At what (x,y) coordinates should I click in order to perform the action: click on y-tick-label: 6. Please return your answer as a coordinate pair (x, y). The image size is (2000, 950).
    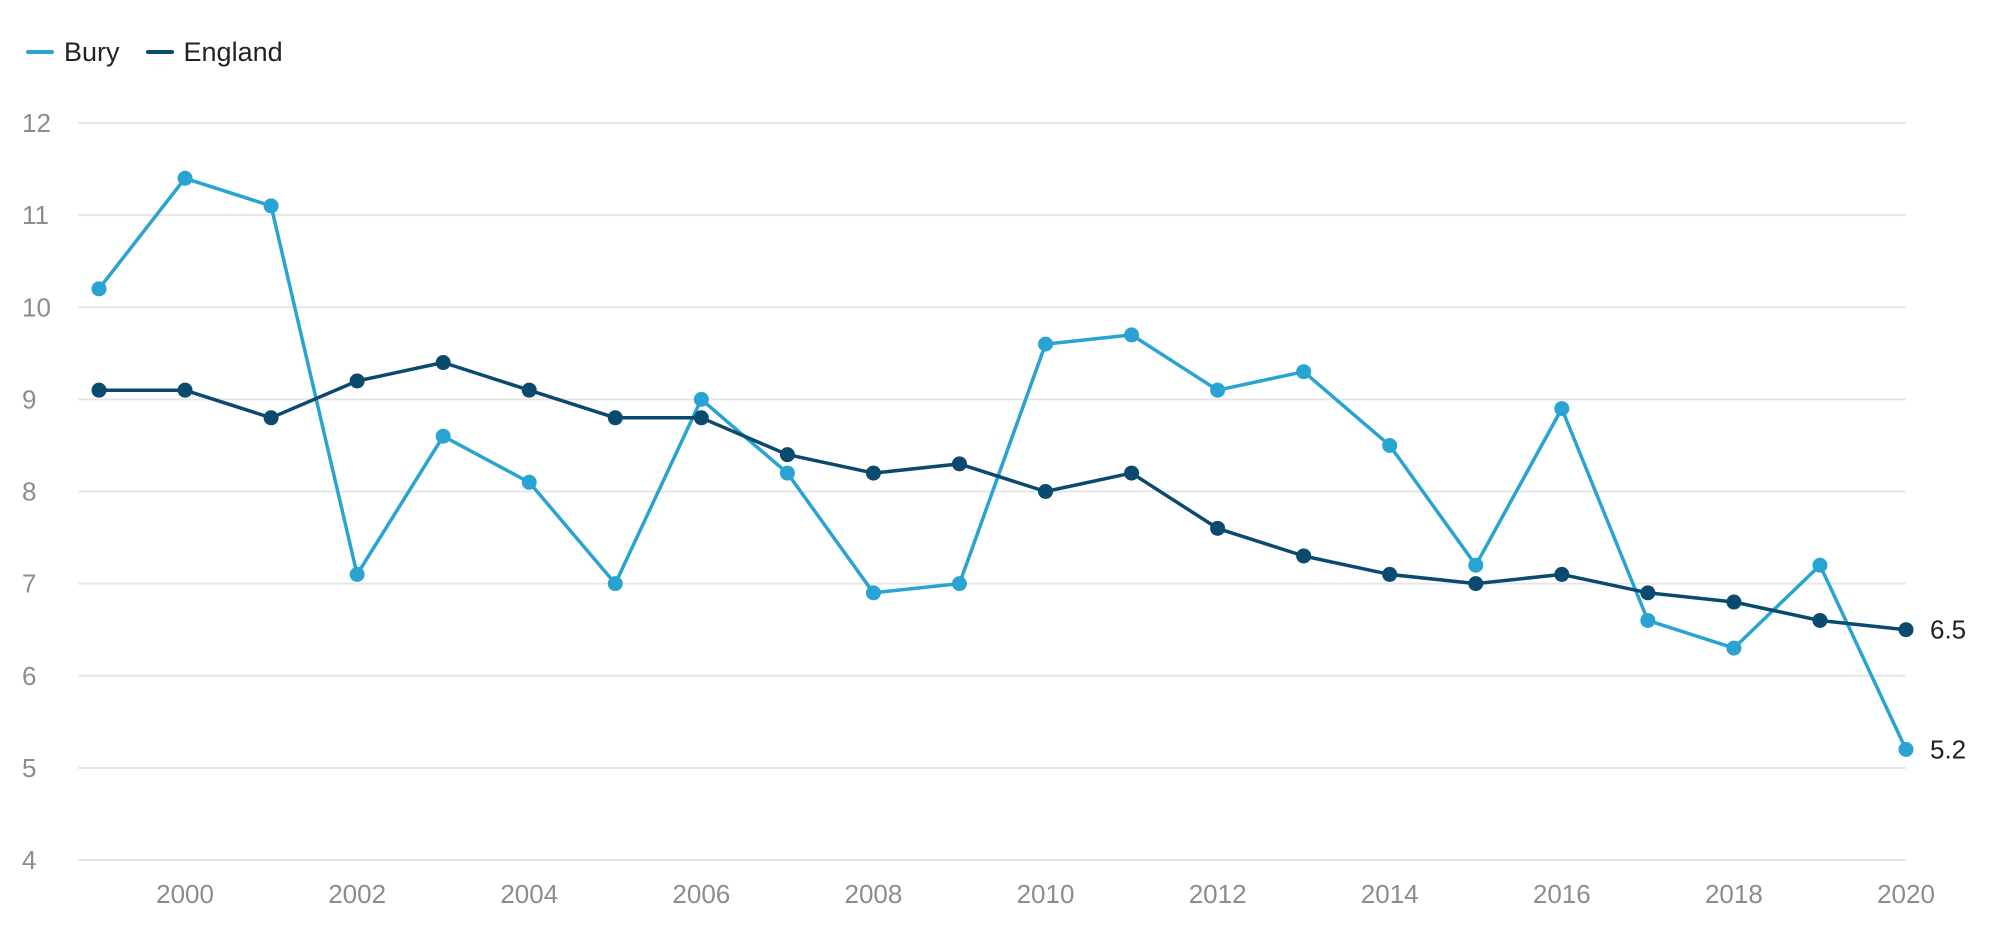
    Looking at the image, I should click on (29, 676).